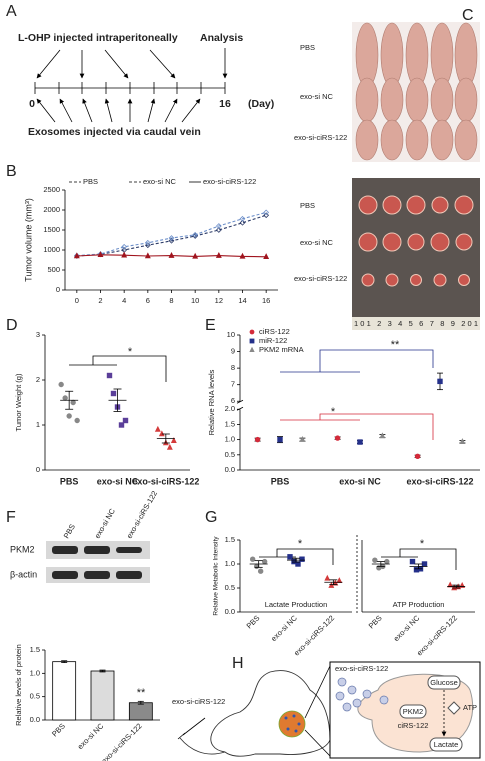  Describe the element at coordinates (142, 514) in the screenshot. I see `blot-lane-label: exo-si-ciRS-122` at that location.